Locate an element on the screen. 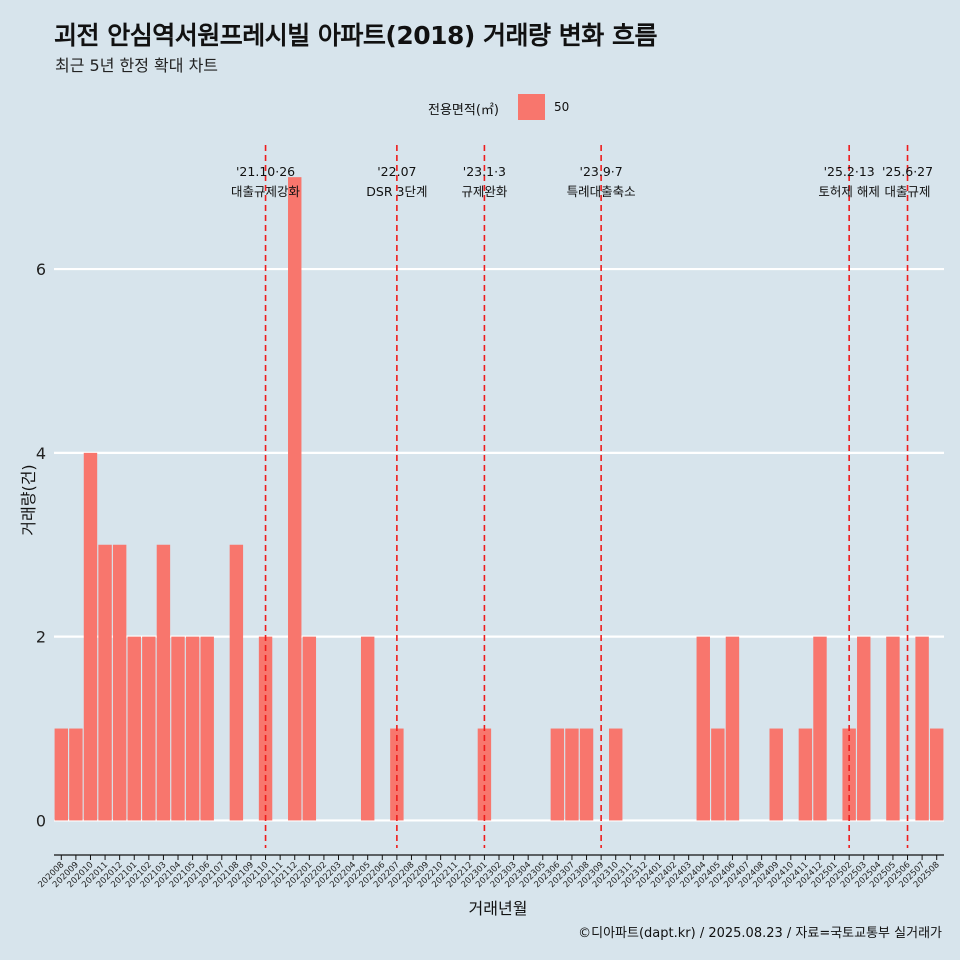 This screenshot has height=960, width=960. annotation-label: 대출규제강화 is located at coordinates (266, 191).